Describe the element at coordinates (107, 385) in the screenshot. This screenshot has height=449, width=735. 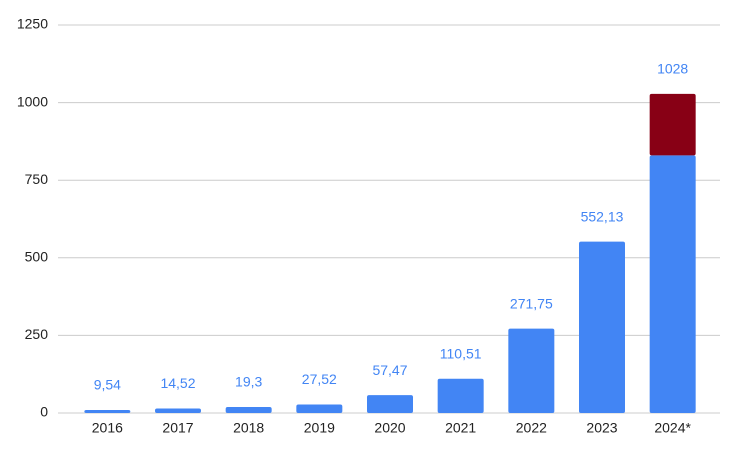
I see `total-label: 9,54` at that location.